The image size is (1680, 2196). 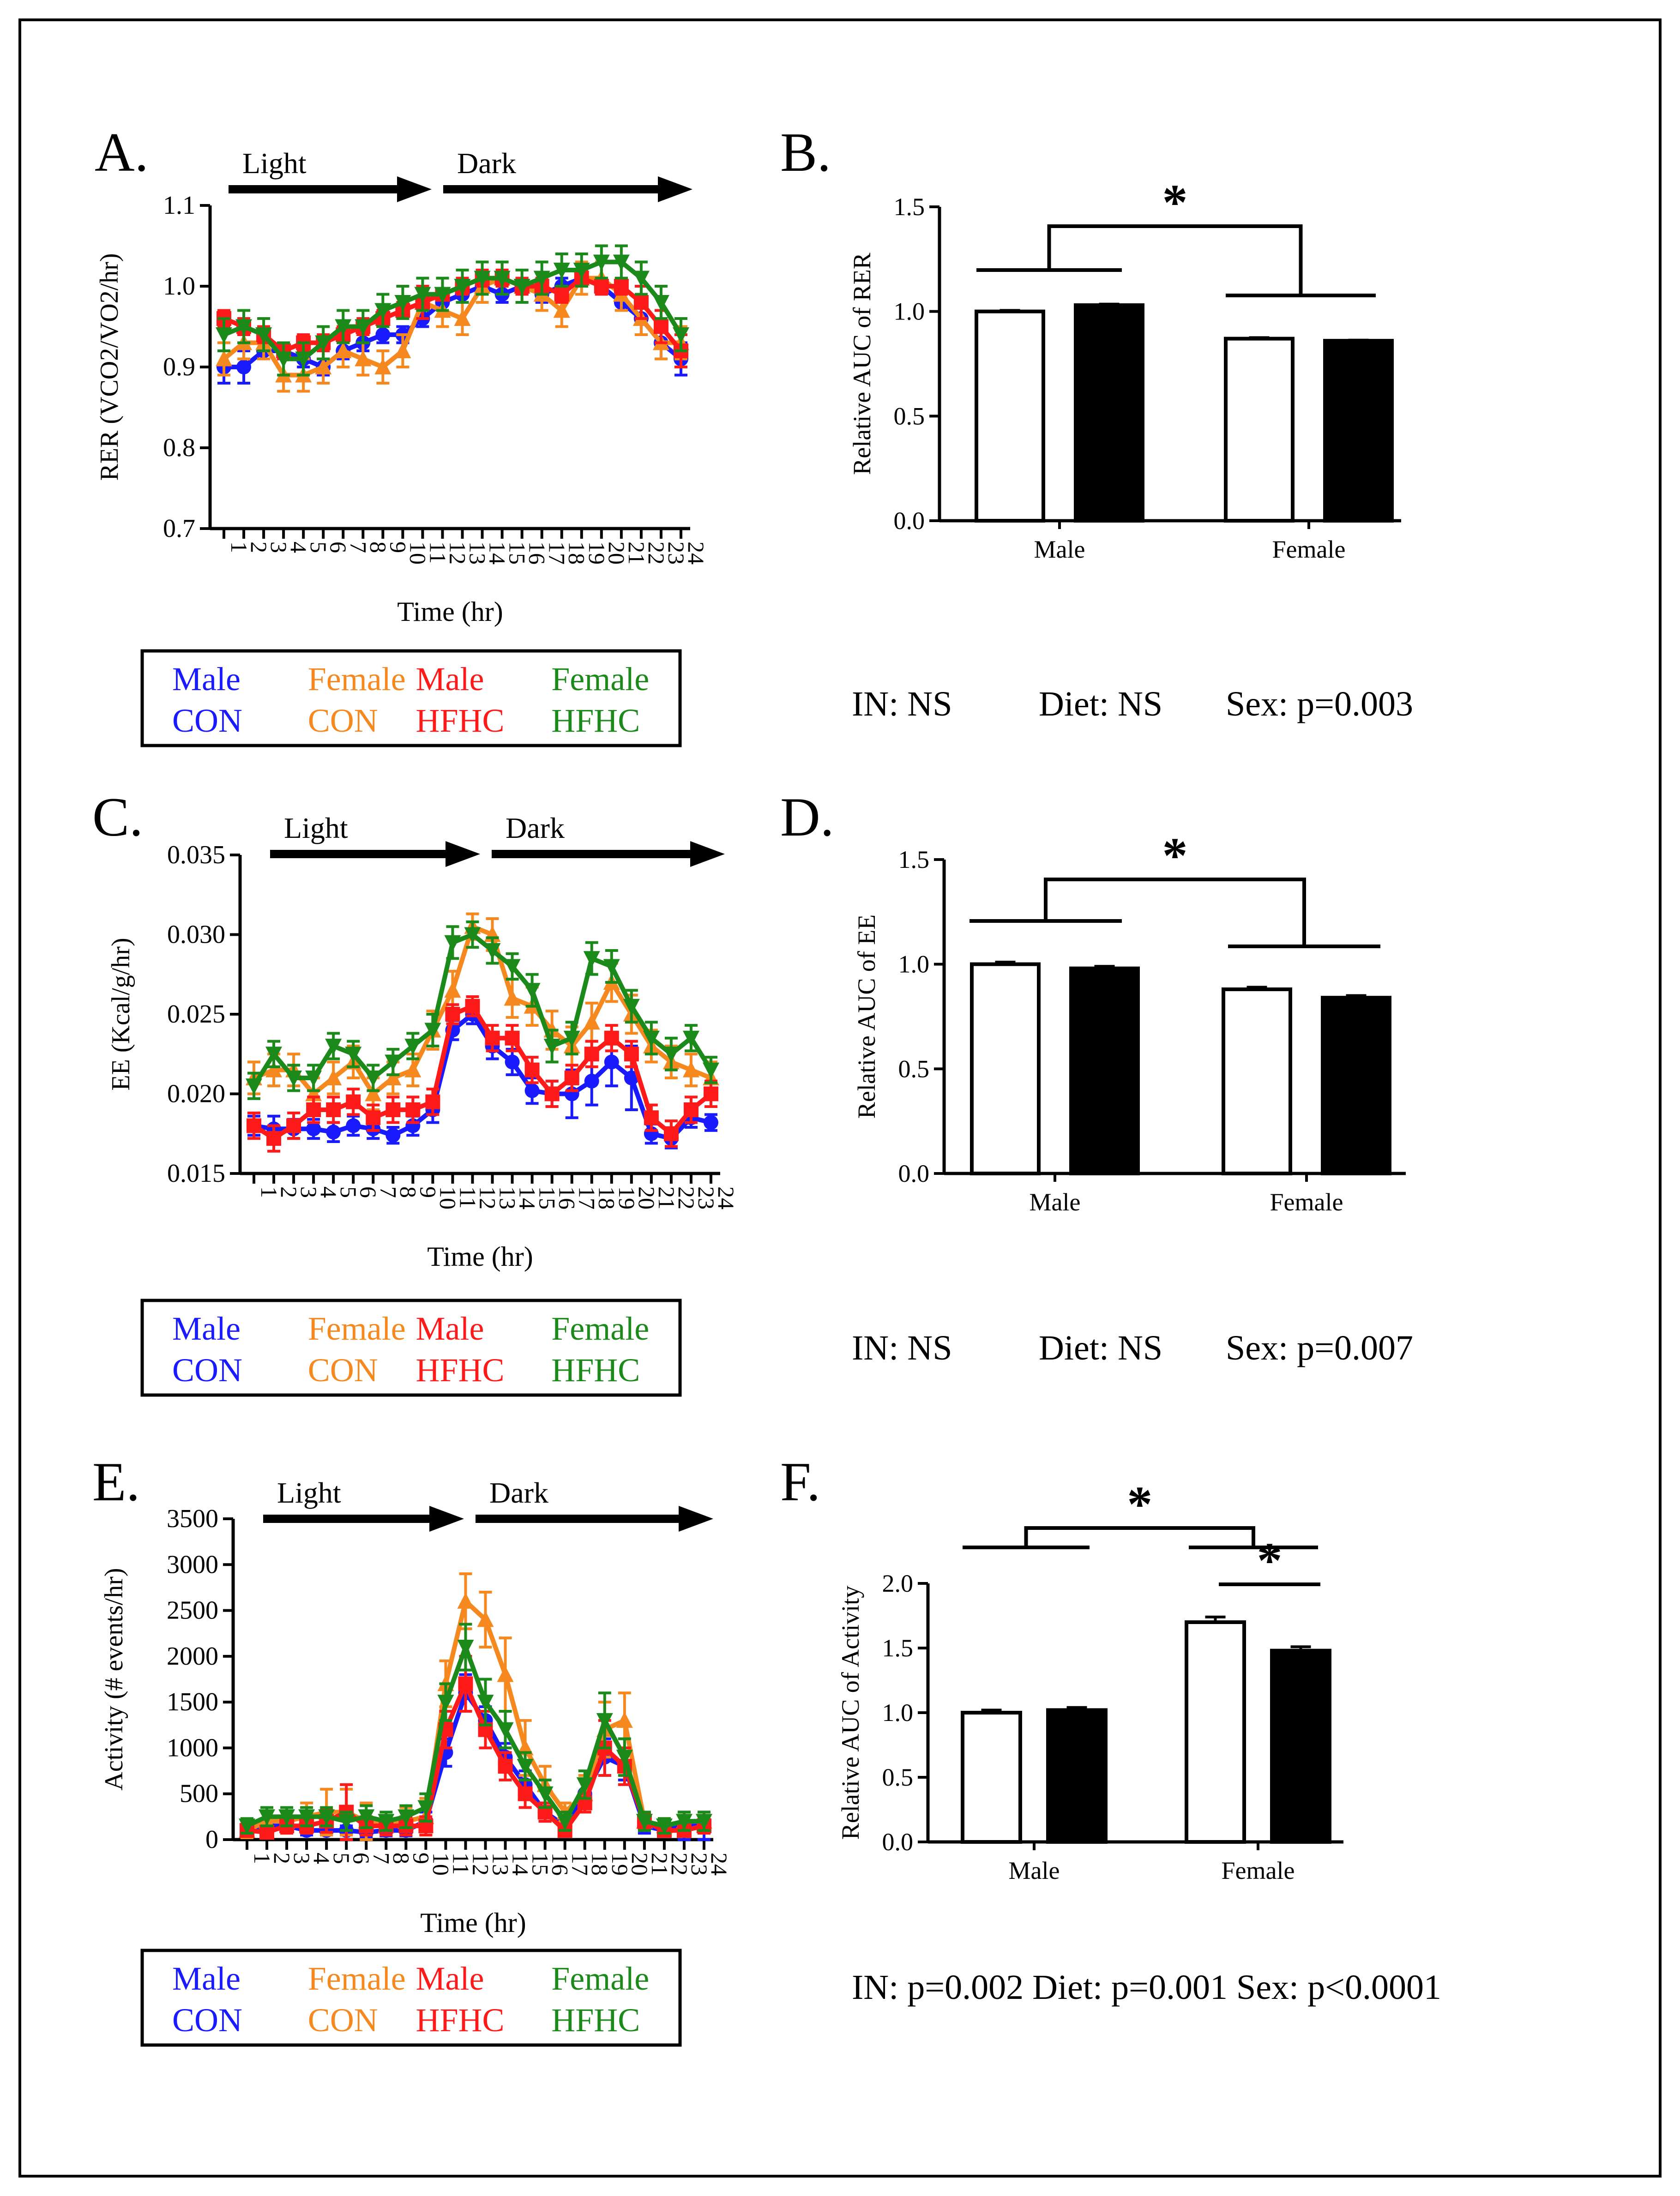 I want to click on y-axis-title-d: Relative AUC of EE, so click(x=867, y=1016).